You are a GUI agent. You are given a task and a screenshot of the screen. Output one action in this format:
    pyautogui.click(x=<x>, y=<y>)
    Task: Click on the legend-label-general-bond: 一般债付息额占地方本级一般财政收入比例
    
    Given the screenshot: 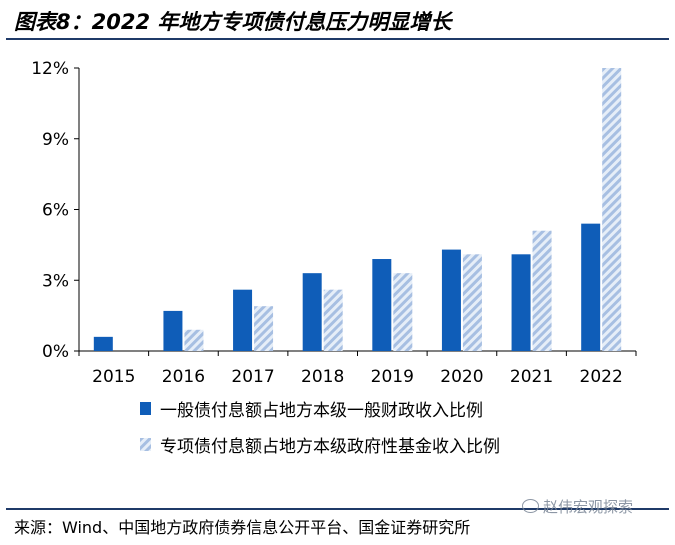 What is the action you would take?
    pyautogui.click(x=321, y=410)
    